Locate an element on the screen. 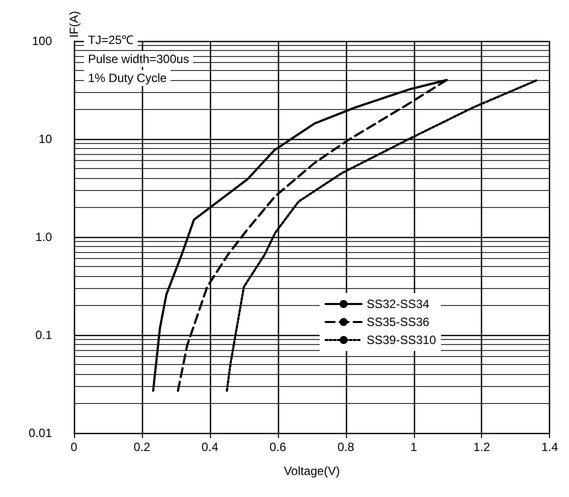 This screenshot has width=569, height=497. x-axis-title: Voltage(V) is located at coordinates (312, 471).